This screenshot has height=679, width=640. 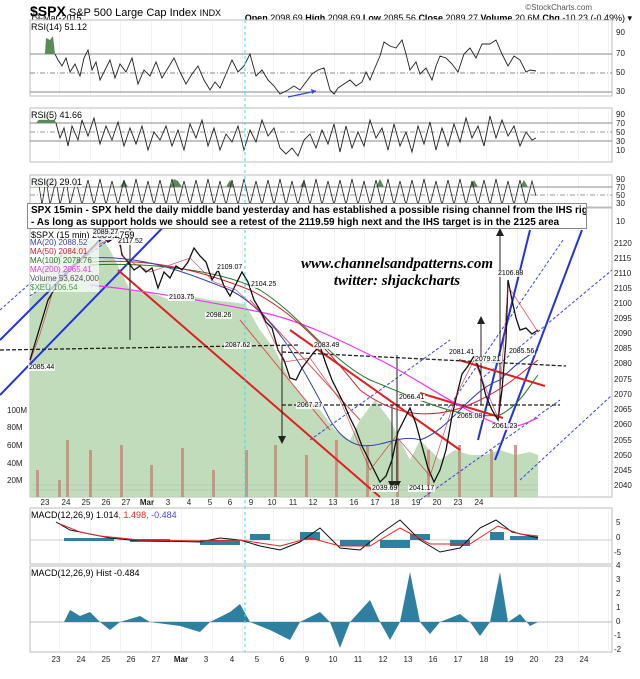 What do you see at coordinates (397, 264) in the screenshot?
I see `watermark-url: www.channelsandpatterns.com` at bounding box center [397, 264].